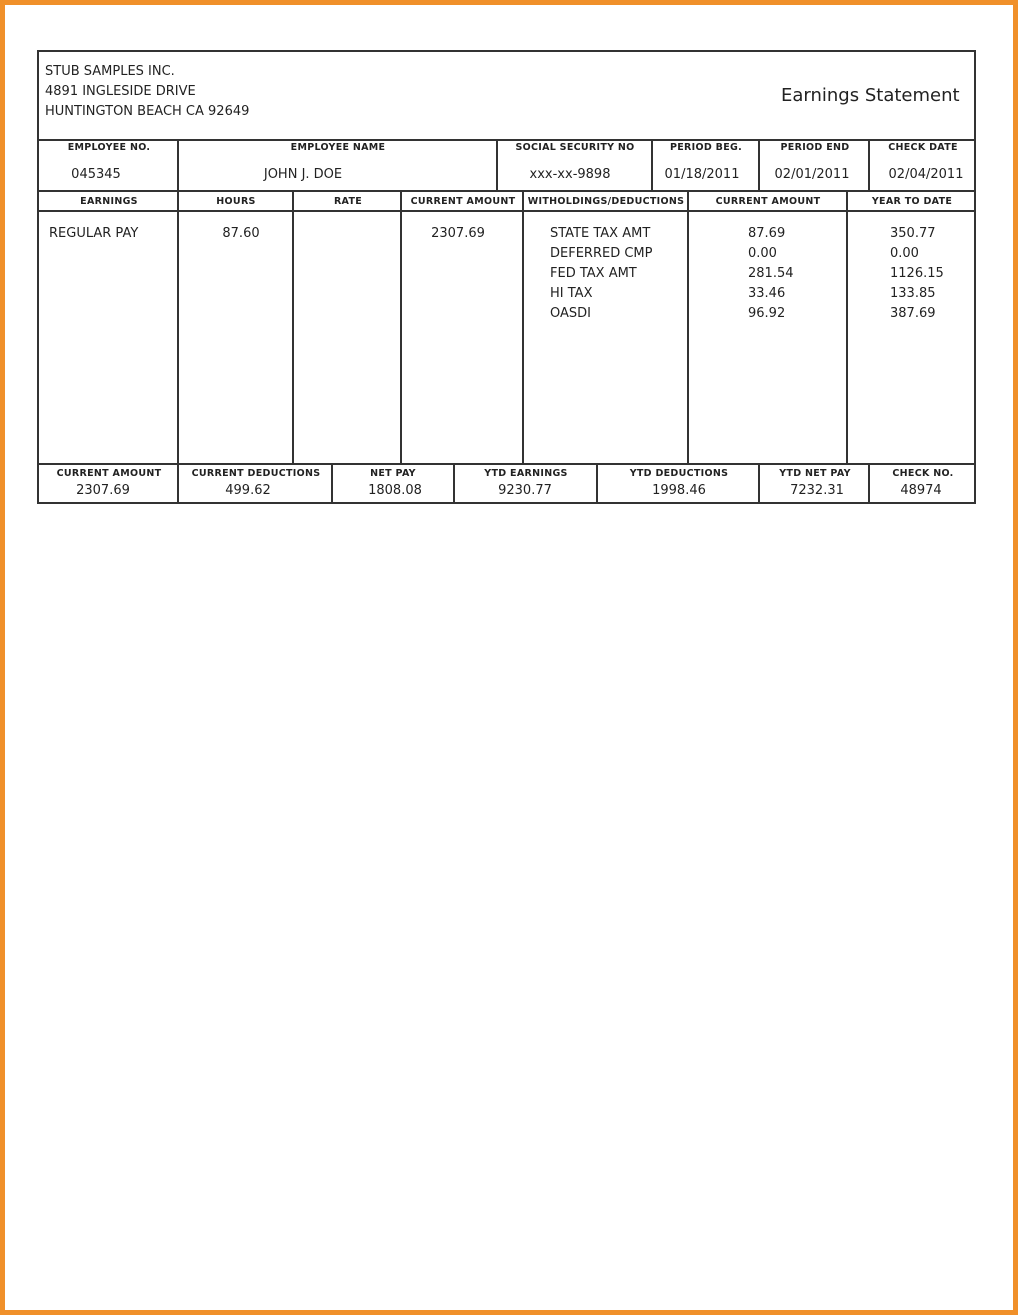 The image size is (1018, 1315). Describe the element at coordinates (575, 147) in the screenshot. I see `label-ssn: SOCIAL SECURITY NO` at that location.